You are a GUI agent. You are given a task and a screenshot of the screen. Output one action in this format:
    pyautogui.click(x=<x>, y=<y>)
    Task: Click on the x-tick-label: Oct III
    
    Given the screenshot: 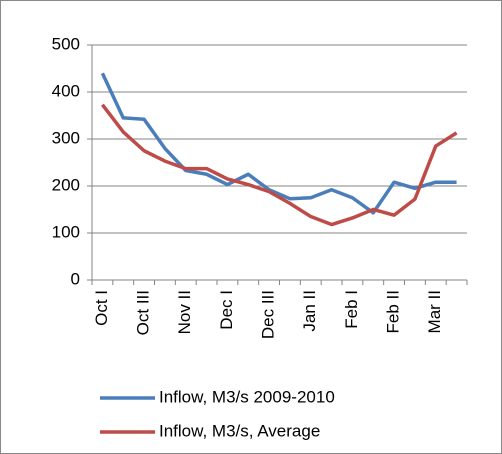 What is the action you would take?
    pyautogui.click(x=143, y=312)
    